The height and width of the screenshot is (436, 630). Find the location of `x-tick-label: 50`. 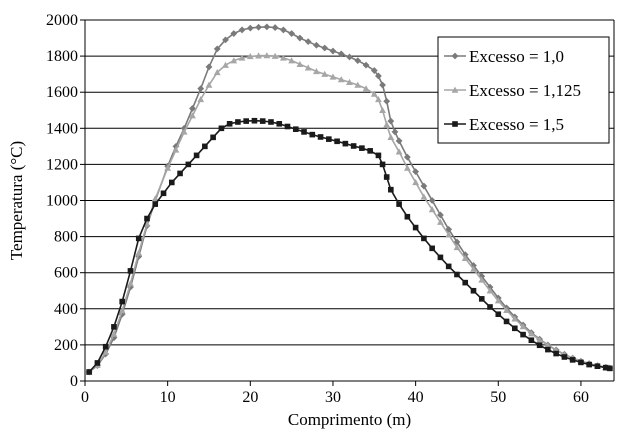

x-tick-label: 50 is located at coordinates (498, 397).